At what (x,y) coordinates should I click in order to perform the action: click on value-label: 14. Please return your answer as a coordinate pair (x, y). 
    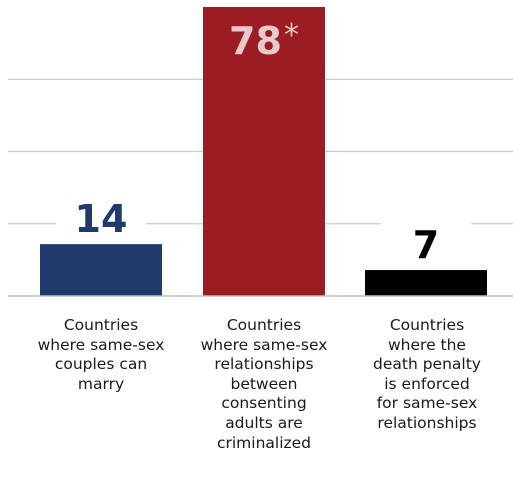
    Looking at the image, I should click on (101, 219).